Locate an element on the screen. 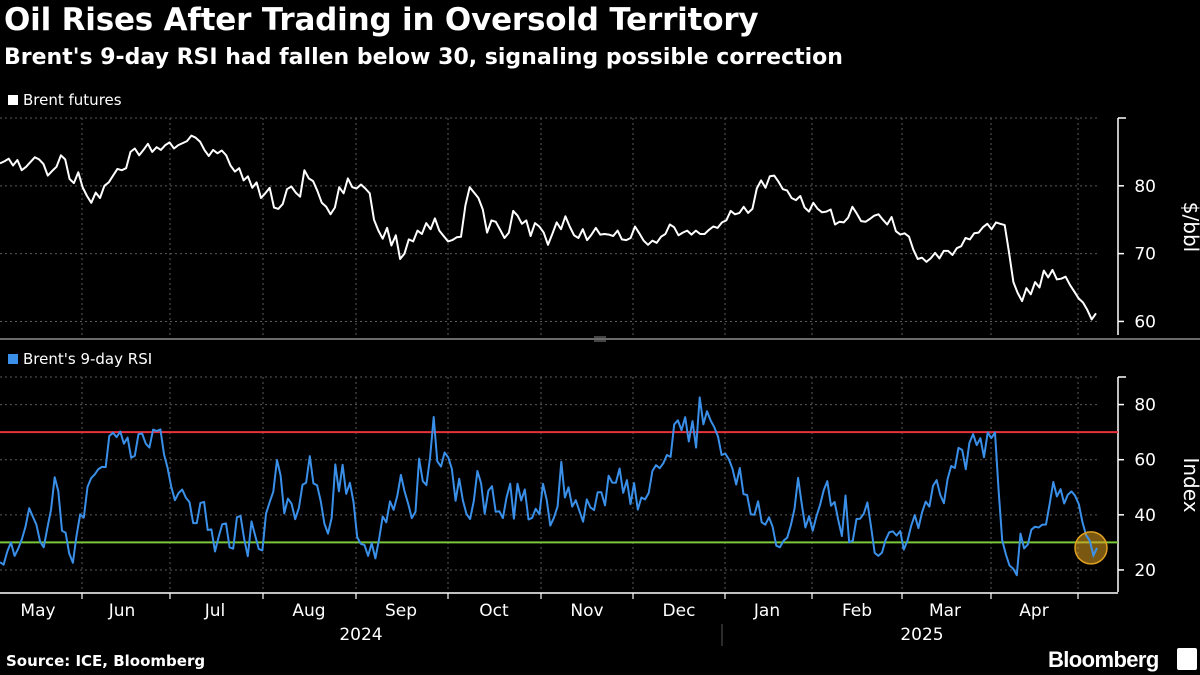 This screenshot has height=675, width=1200. legend-brent-swatch is located at coordinates (13, 100).